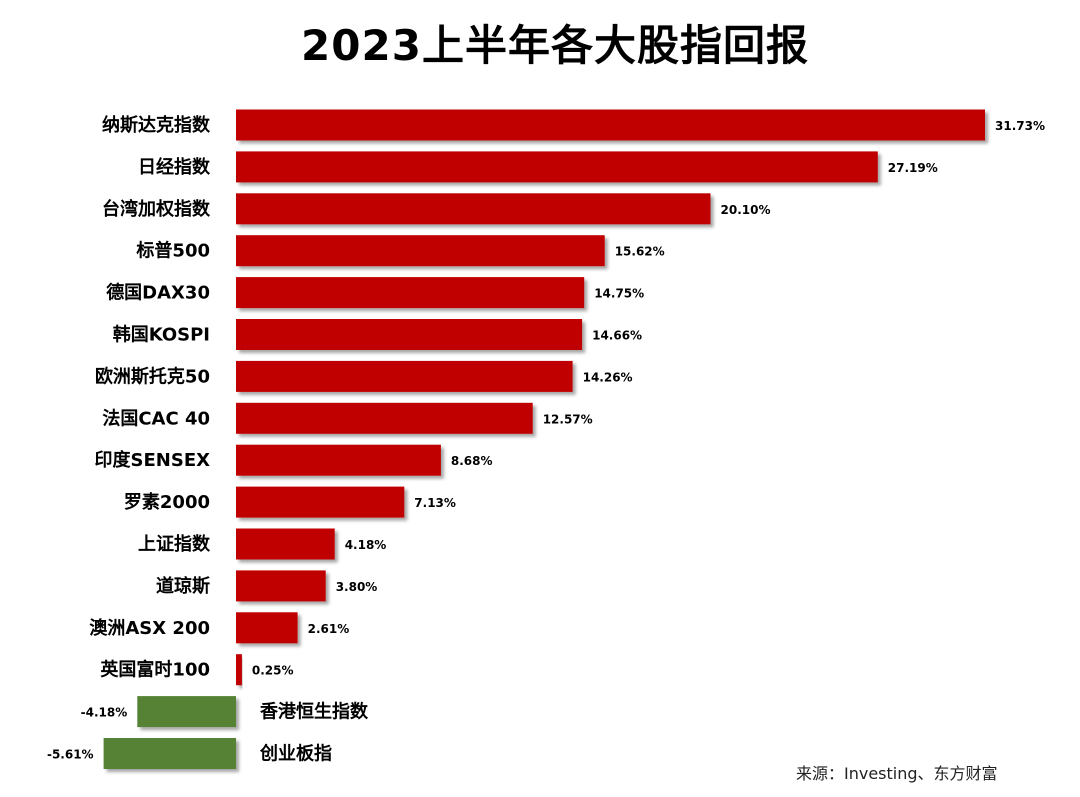 The image size is (1080, 797). Describe the element at coordinates (156, 125) in the screenshot. I see `category-label: 纳斯达克指数` at that location.